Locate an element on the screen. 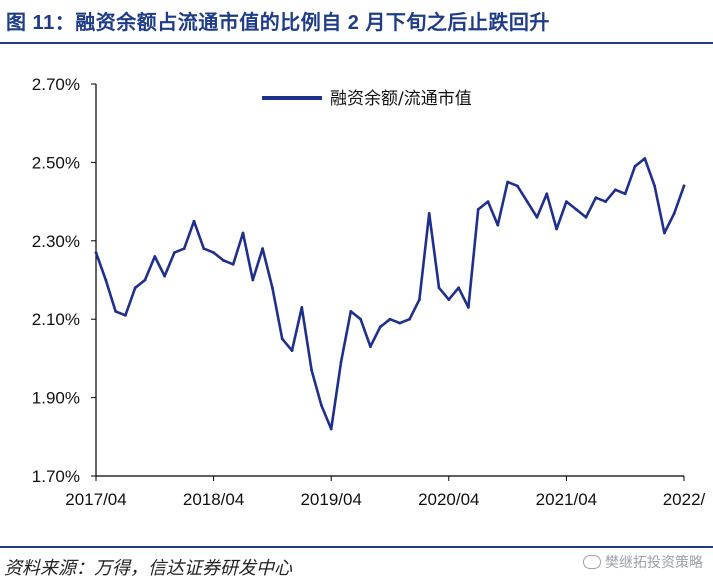 Image resolution: width=713 pixels, height=582 pixels. y-tick-label: 2.10% is located at coordinates (56, 319).